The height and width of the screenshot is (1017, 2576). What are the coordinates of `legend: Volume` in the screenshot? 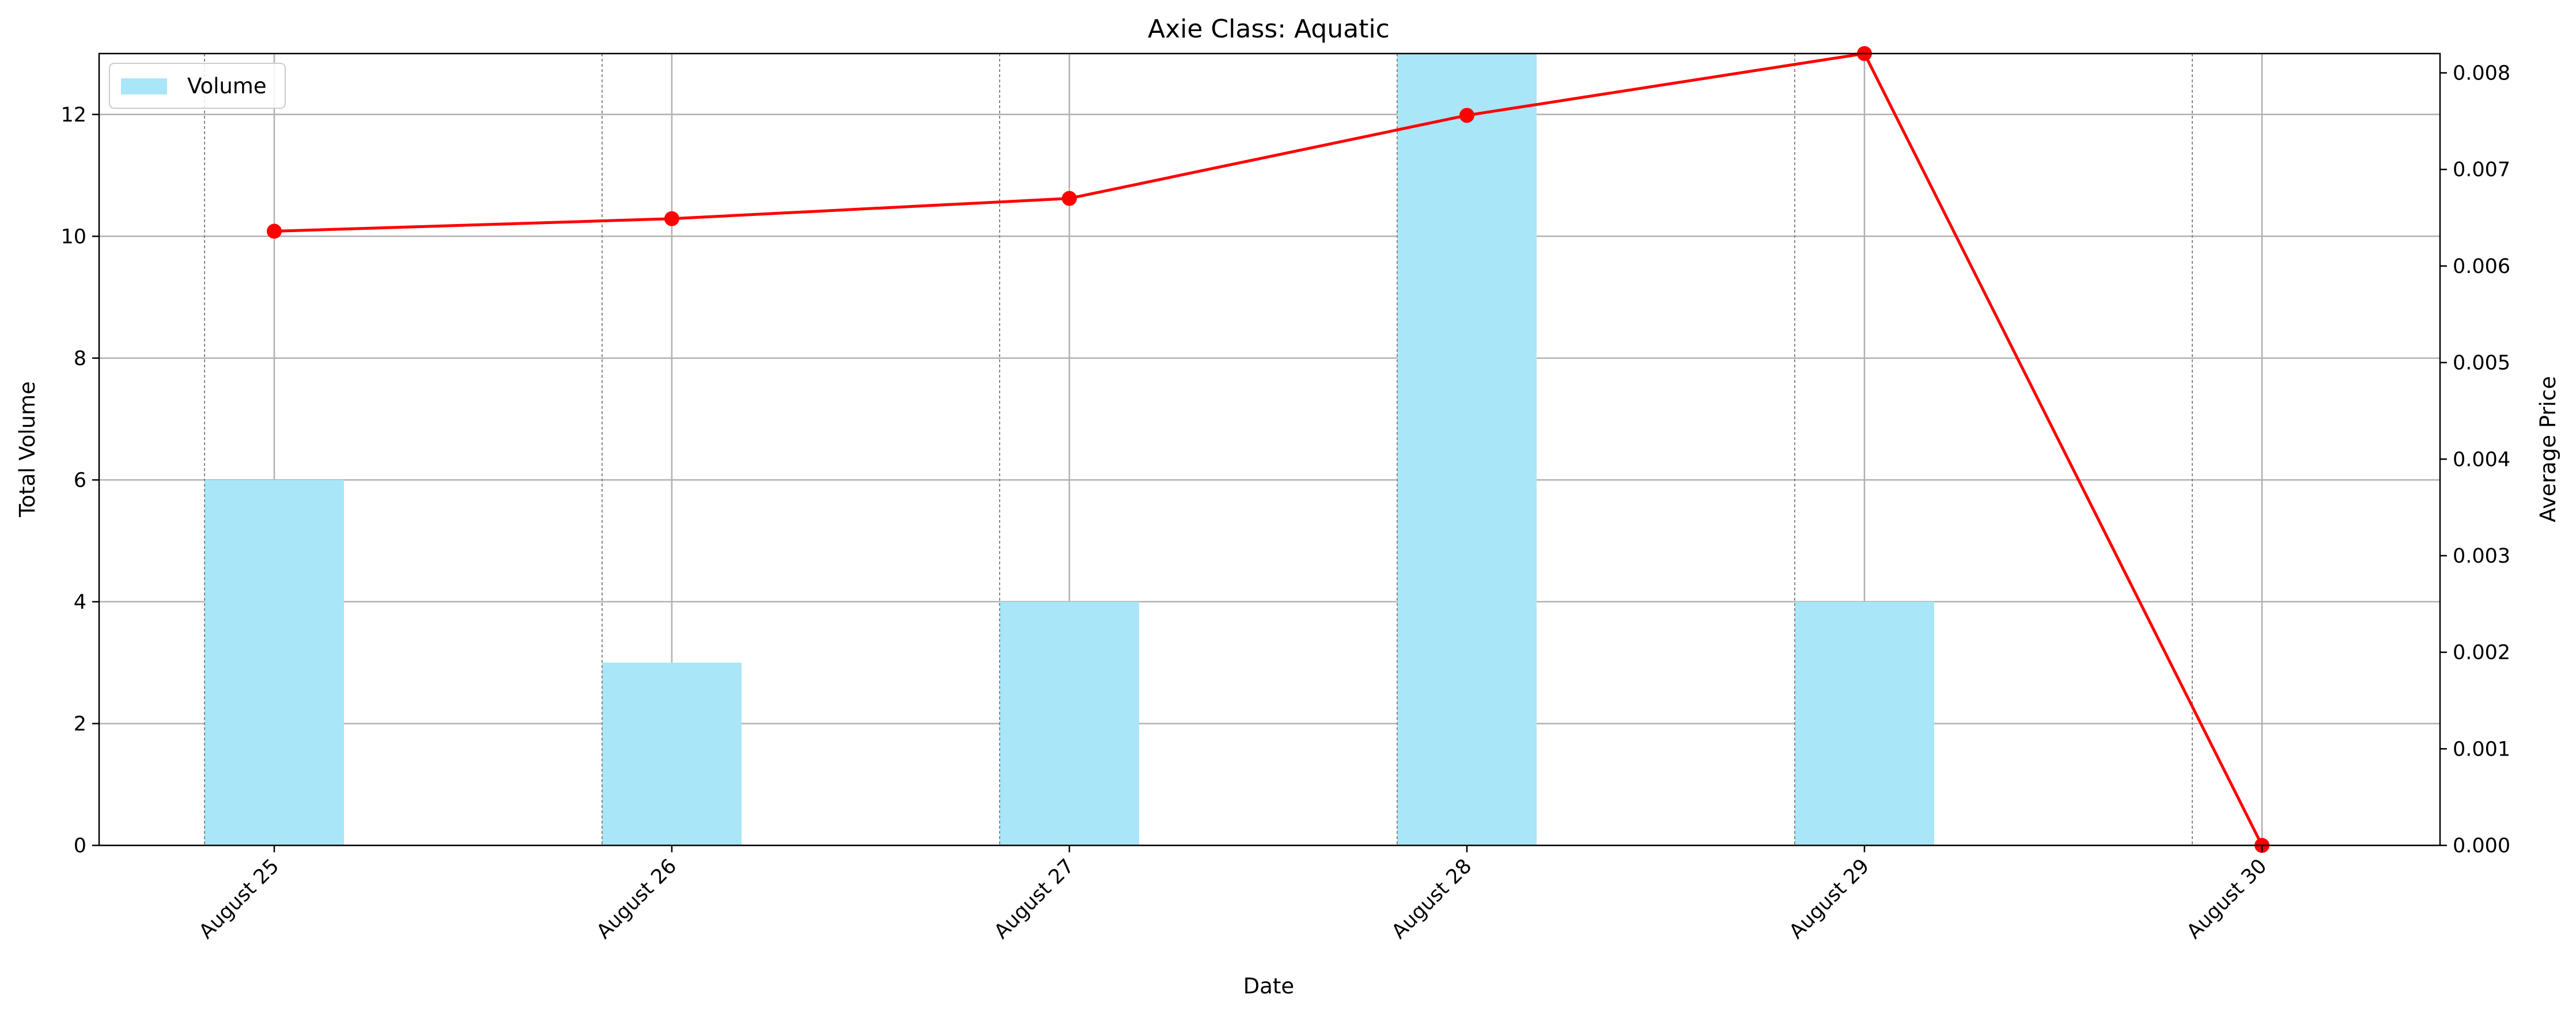 It's located at (197, 86).